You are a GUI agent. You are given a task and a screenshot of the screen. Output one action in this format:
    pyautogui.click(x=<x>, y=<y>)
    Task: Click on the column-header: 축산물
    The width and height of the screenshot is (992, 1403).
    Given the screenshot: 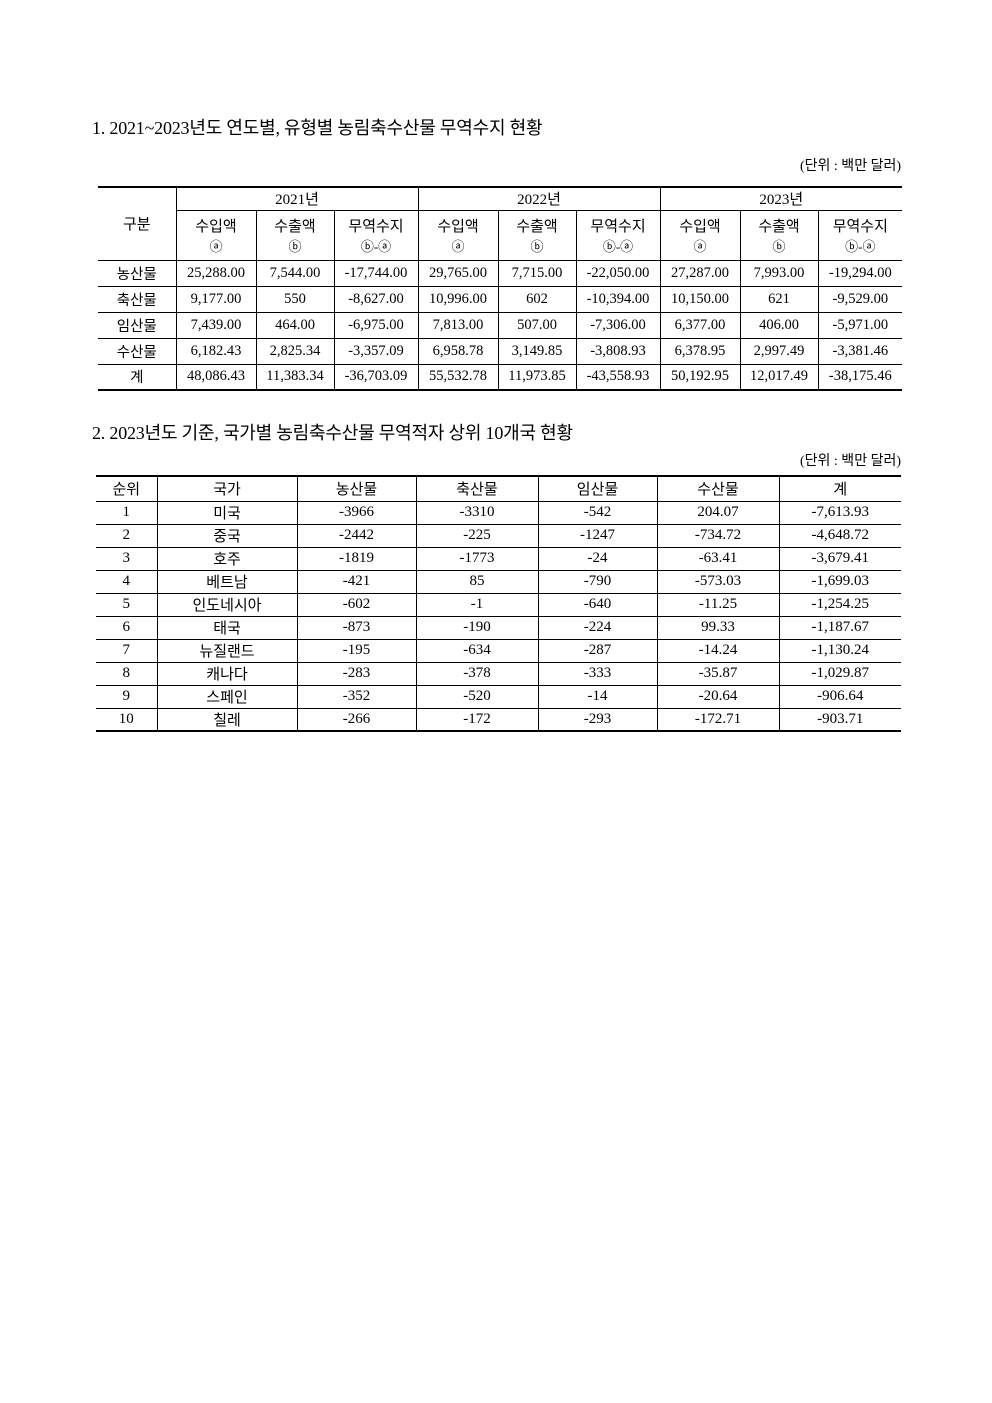 What is the action you would take?
    pyautogui.click(x=477, y=488)
    